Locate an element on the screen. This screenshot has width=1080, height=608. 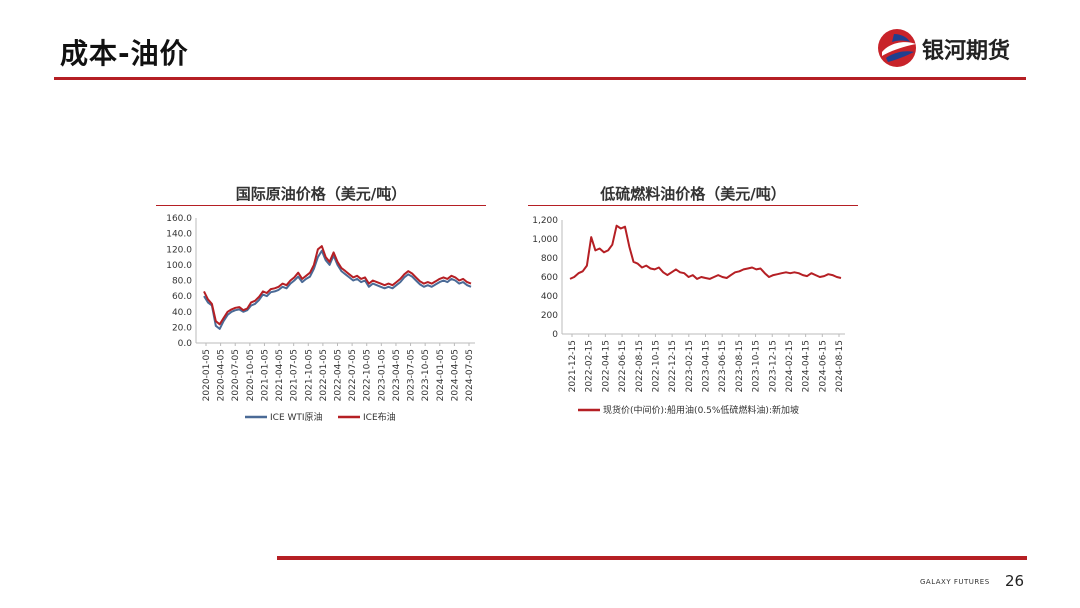
y-tick-label: 120.0 is located at coordinates (179, 250).